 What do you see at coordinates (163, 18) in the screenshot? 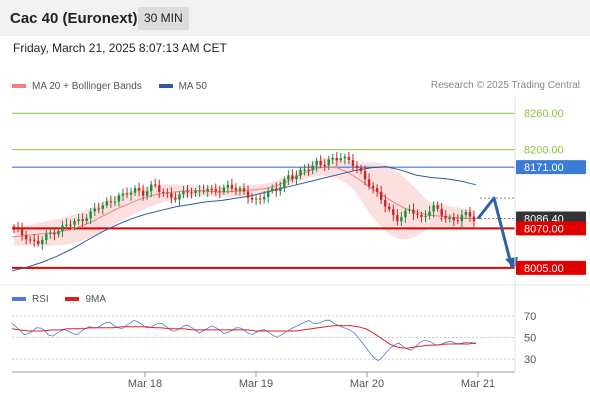
I see `timeframe-button: 30 MIN` at bounding box center [163, 18].